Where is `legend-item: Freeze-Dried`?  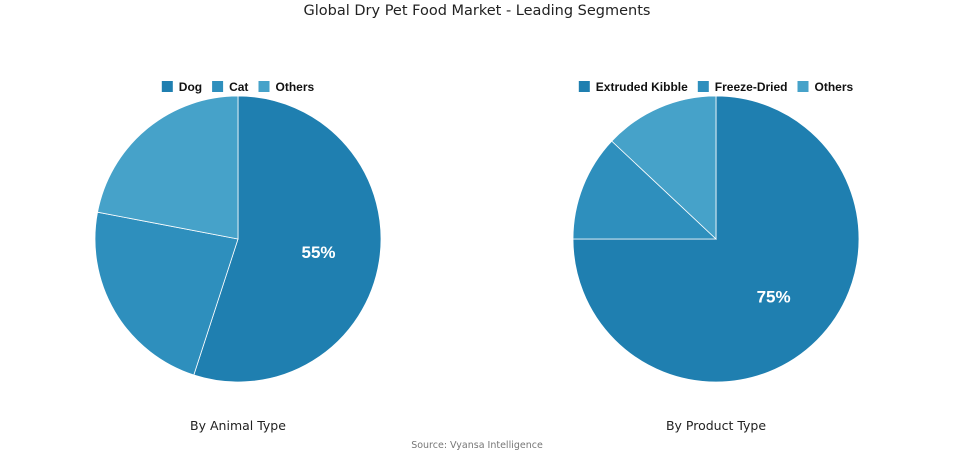 legend-item: Freeze-Dried is located at coordinates (742, 87).